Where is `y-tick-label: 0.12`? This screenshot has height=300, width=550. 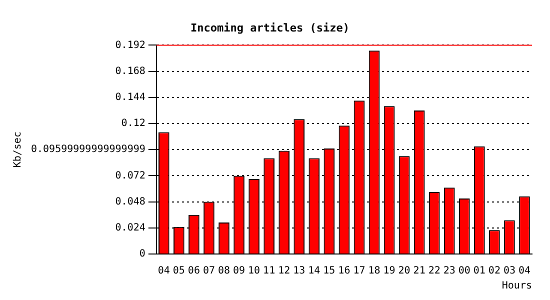
y-tick-label: 0.12 is located at coordinates (133, 124).